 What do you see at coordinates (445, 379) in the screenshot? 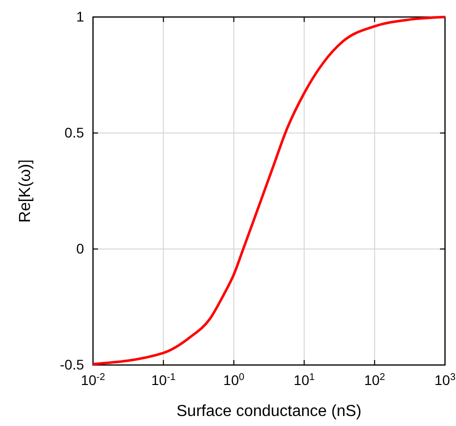
I see `x-tick-label: 10$^{3}$` at bounding box center [445, 379].